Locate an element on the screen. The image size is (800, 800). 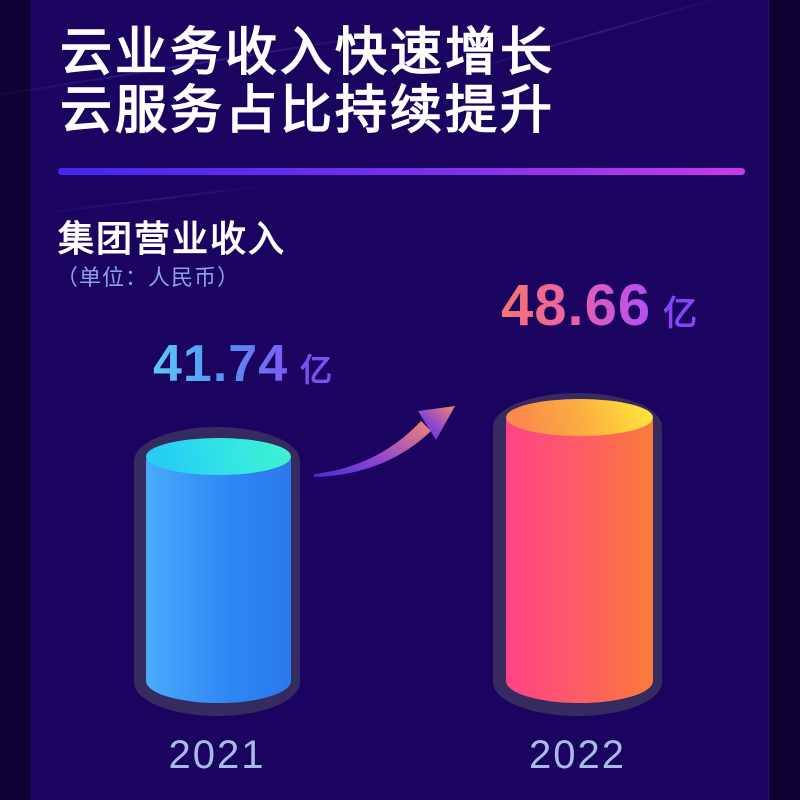
section-title: 集团营业收入 is located at coordinates (172, 238).